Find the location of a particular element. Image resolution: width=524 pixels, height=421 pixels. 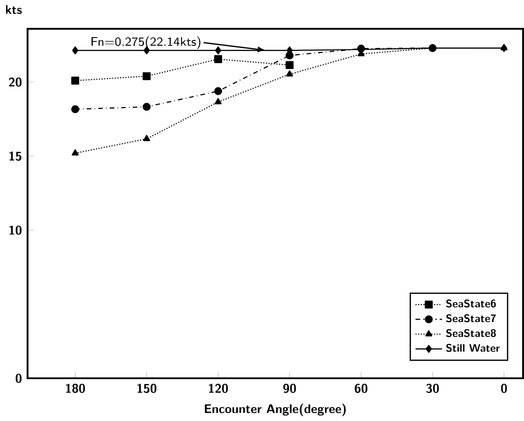

x-tick-label: 90 is located at coordinates (289, 388).